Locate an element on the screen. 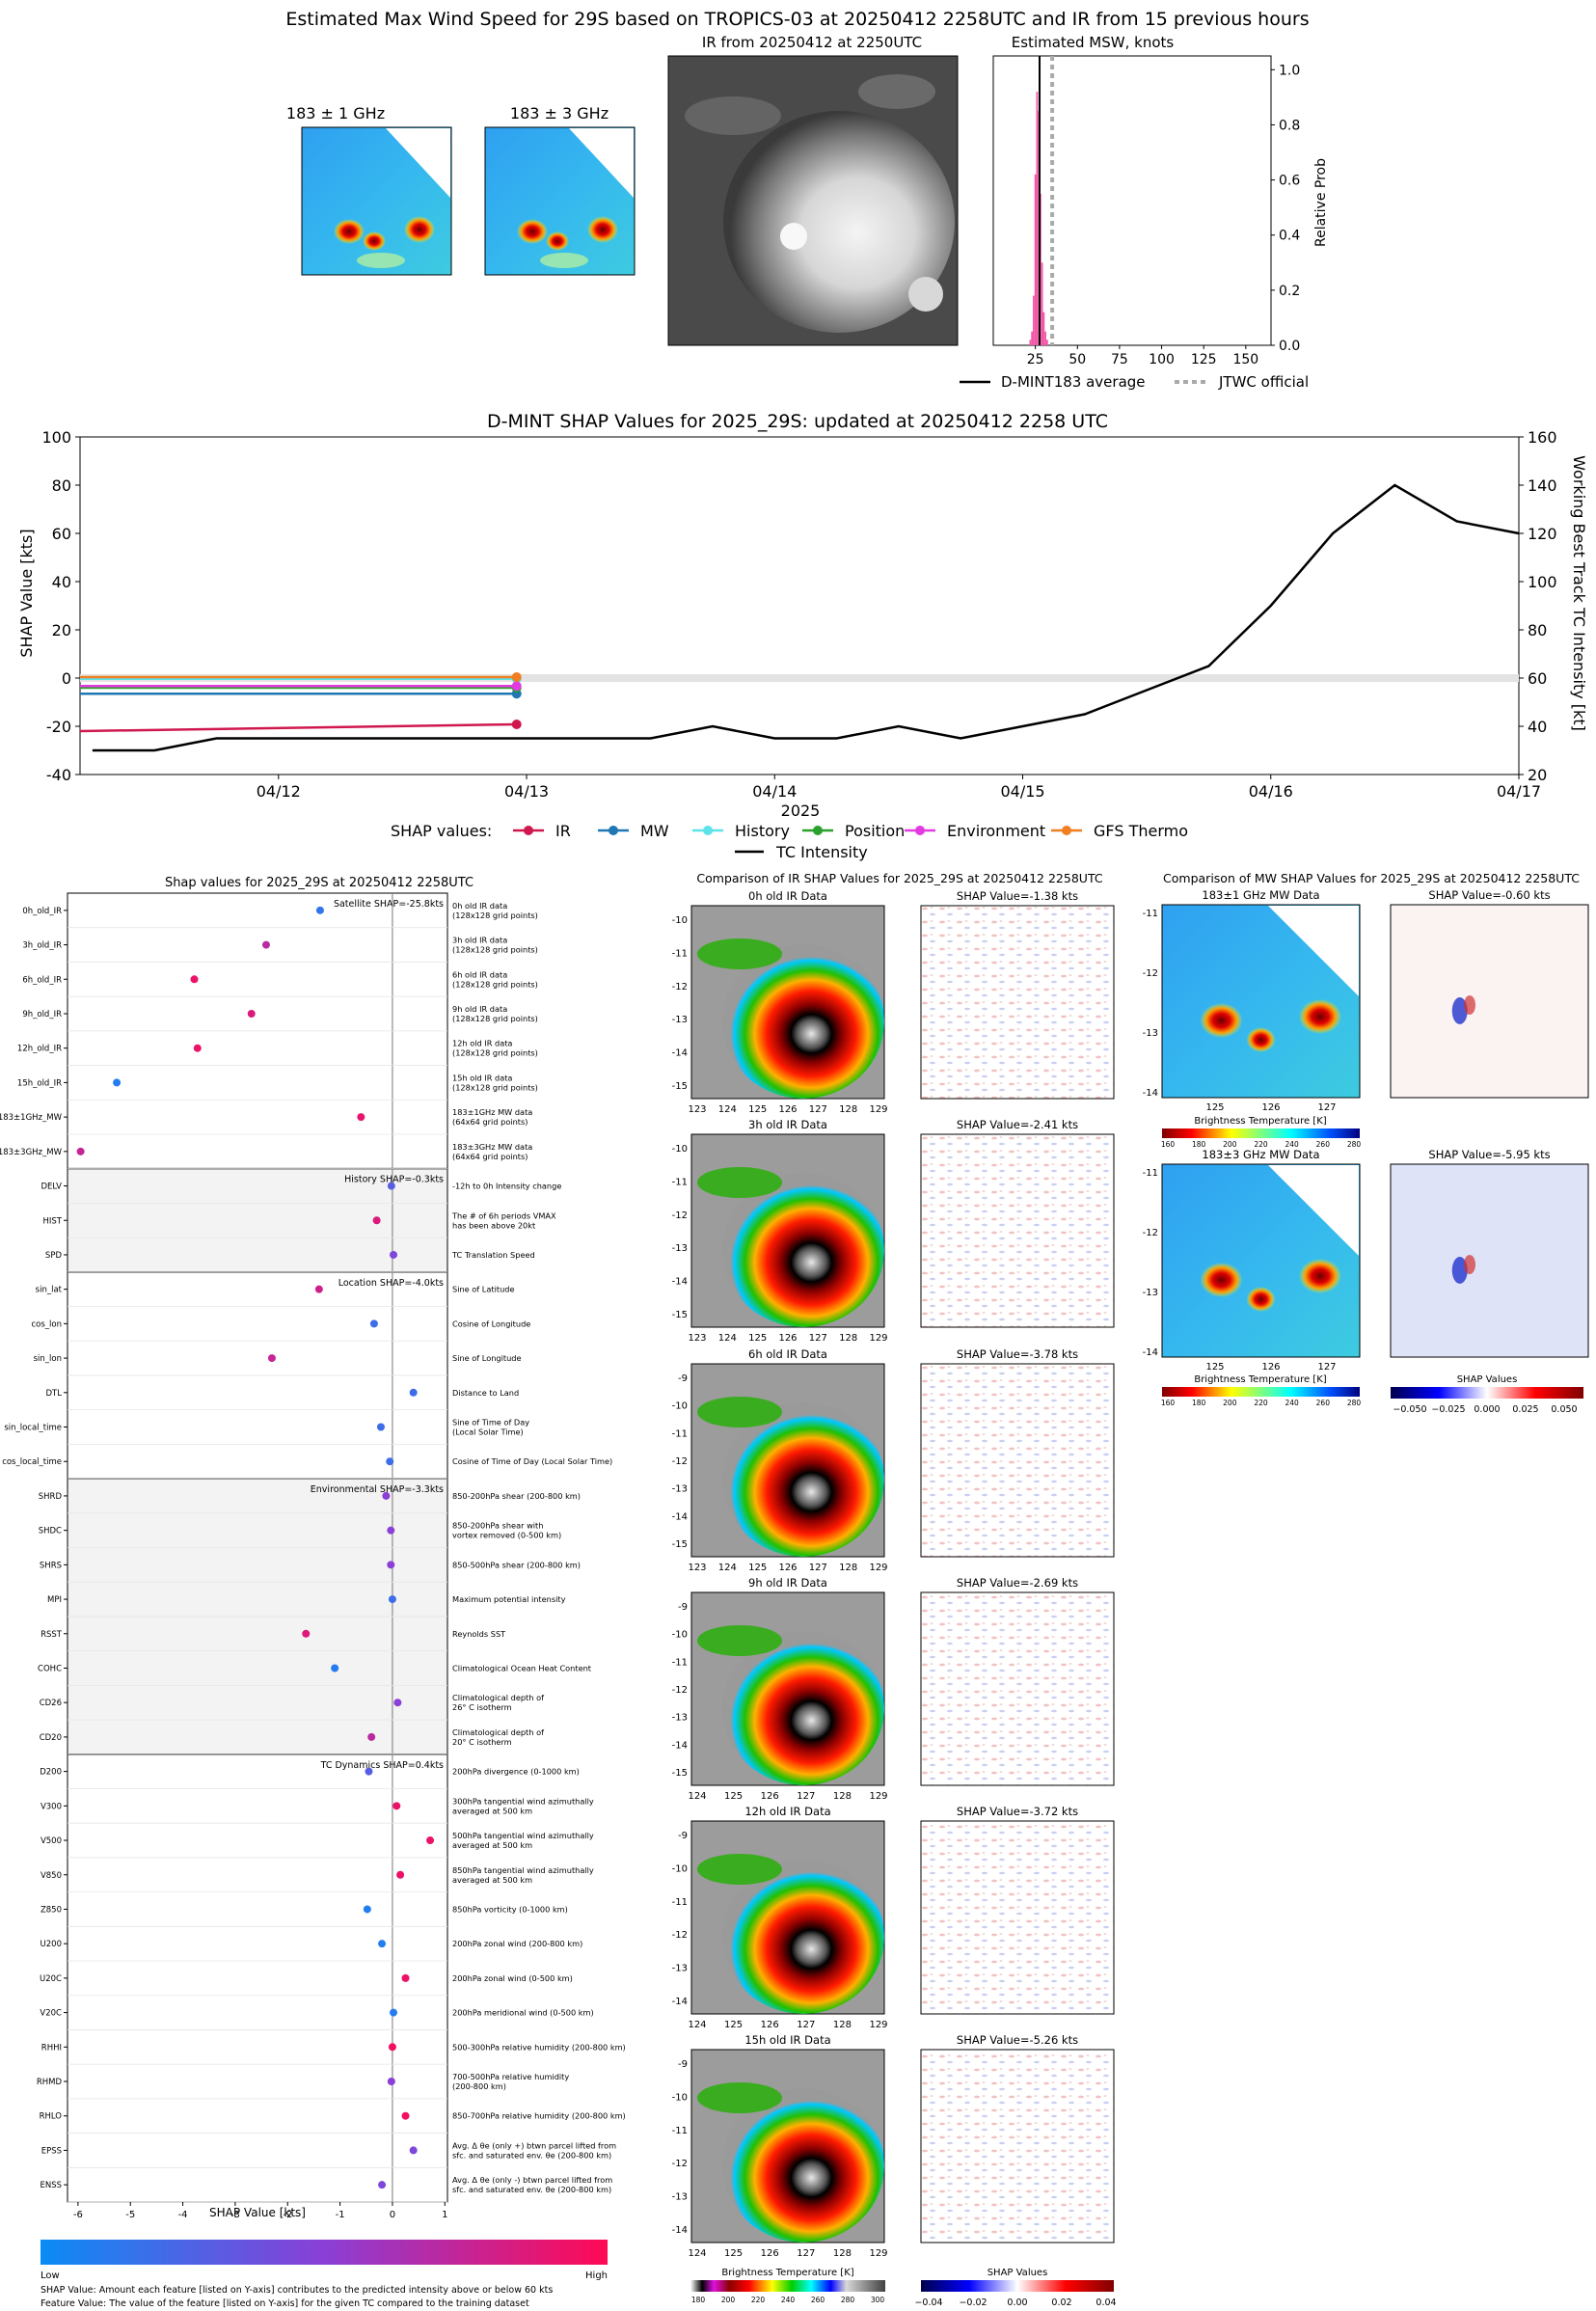 Image resolution: width=1596 pixels, height=2311 pixels. intensity-line is located at coordinates (806, 617).